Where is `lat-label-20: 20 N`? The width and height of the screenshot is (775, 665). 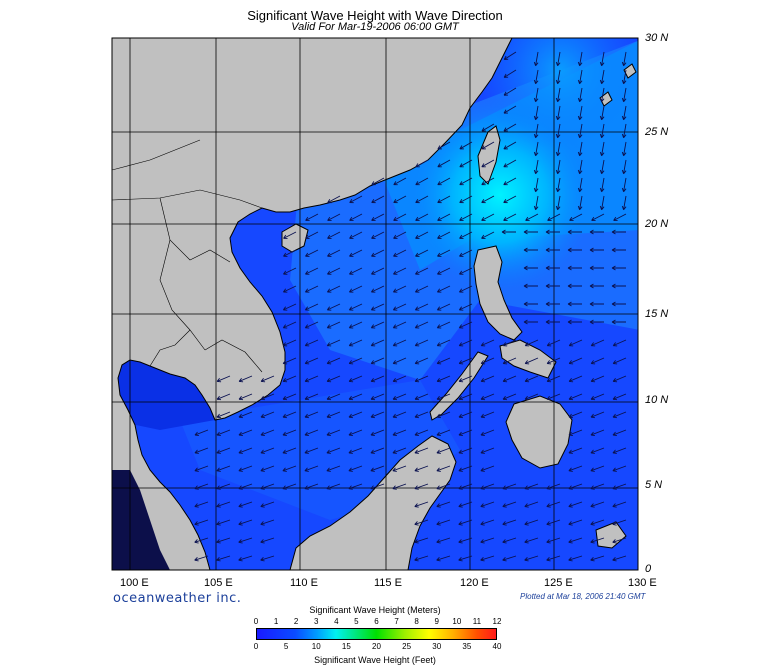
lat-label-20: 20 N is located at coordinates (657, 224).